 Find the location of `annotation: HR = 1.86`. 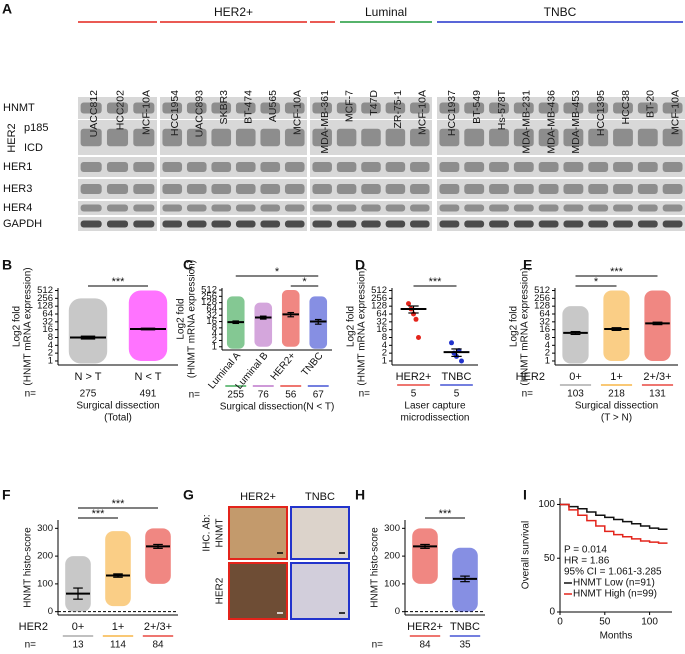

annotation: HR = 1.86 is located at coordinates (587, 561).